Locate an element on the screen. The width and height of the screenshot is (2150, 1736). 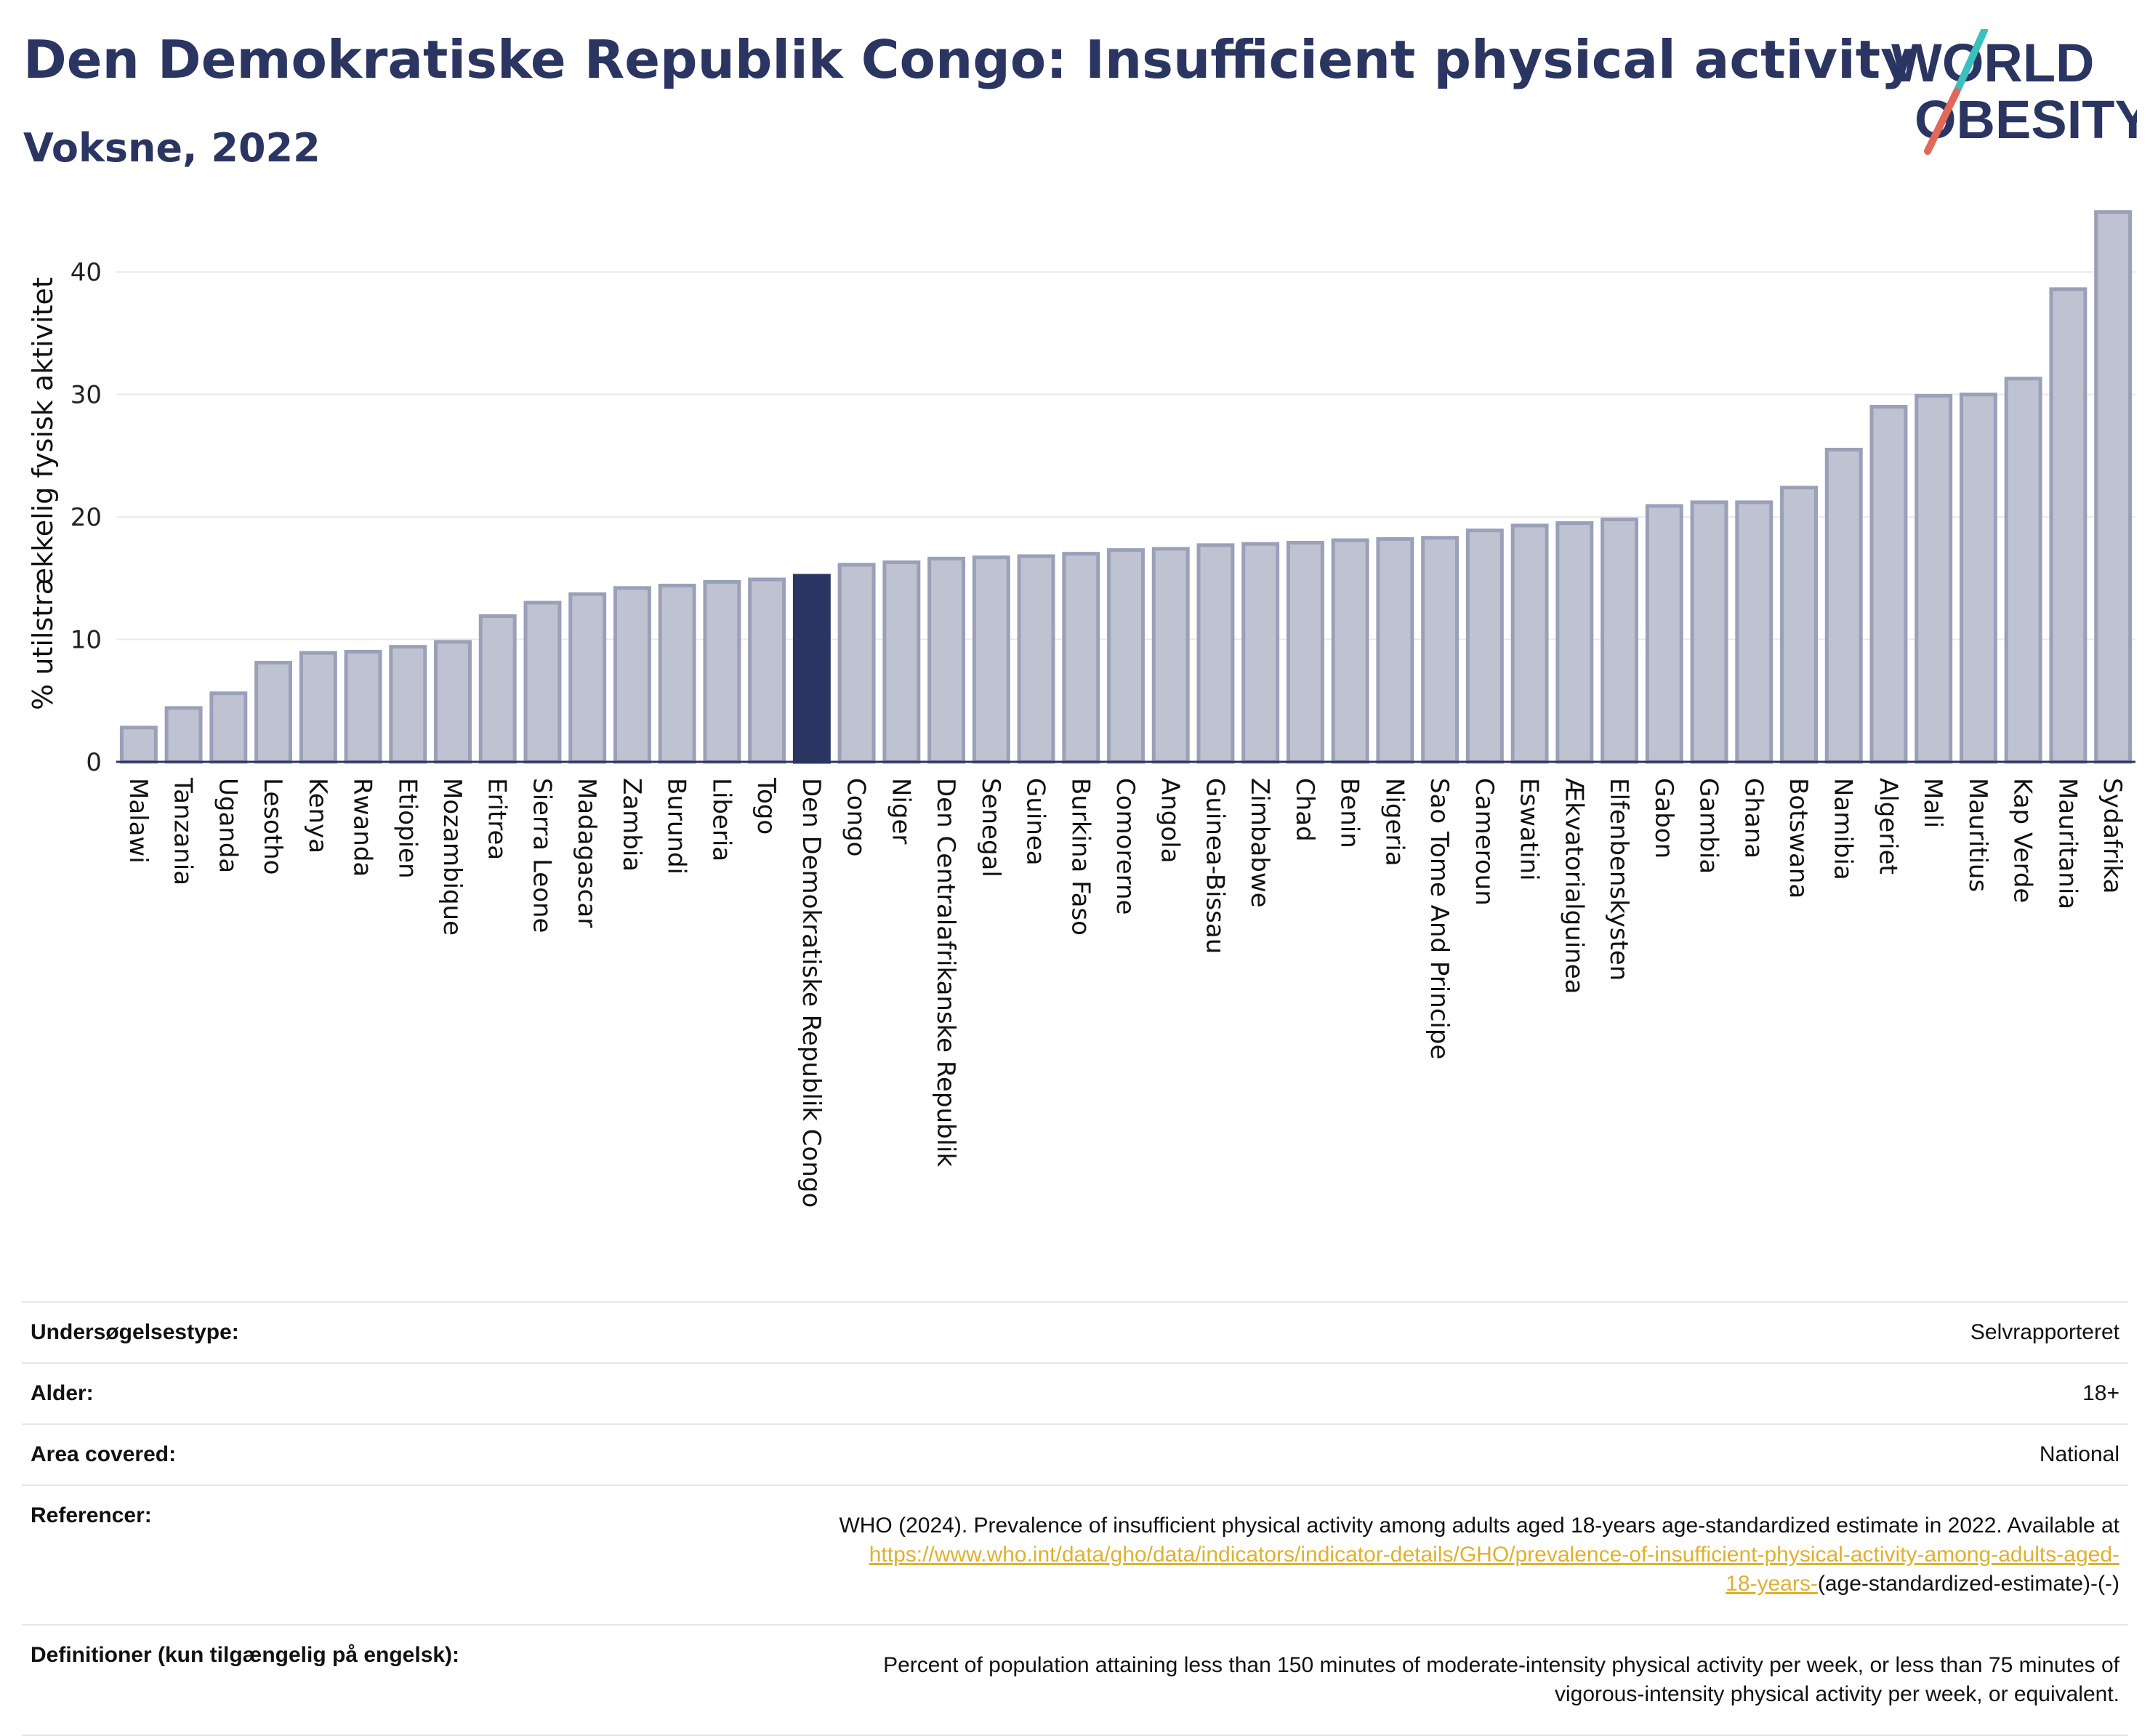
x-tick-label: Lesotho is located at coordinates (272, 826).